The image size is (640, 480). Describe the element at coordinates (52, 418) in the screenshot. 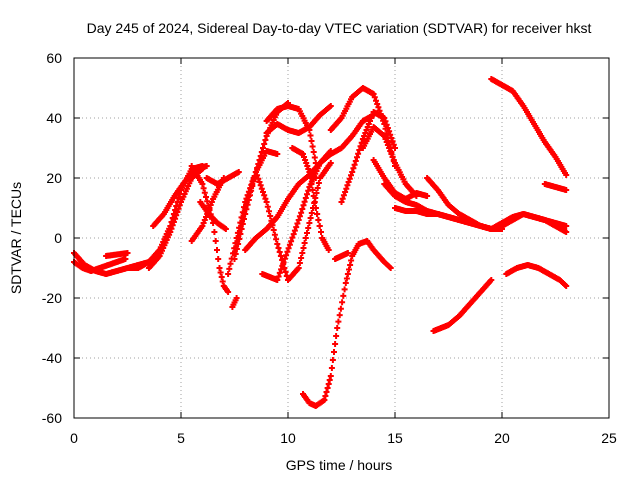

I see `y-tick-label: -60` at that location.